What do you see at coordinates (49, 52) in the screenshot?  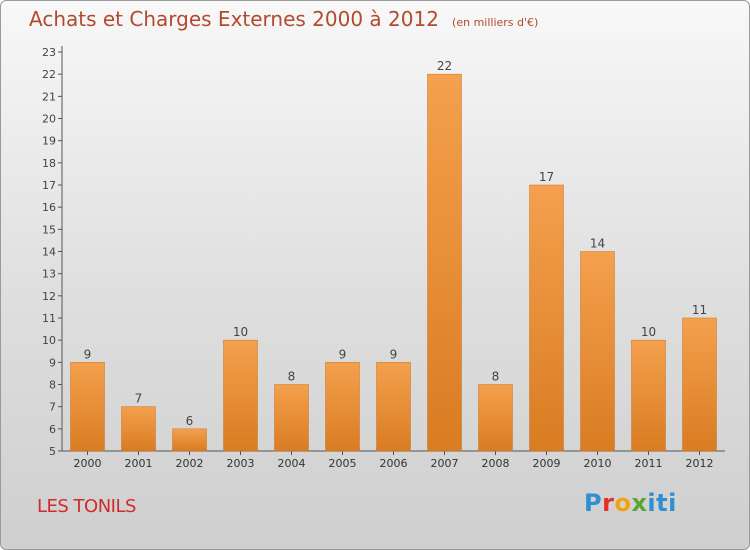 I see `y-tick-label: 23` at bounding box center [49, 52].